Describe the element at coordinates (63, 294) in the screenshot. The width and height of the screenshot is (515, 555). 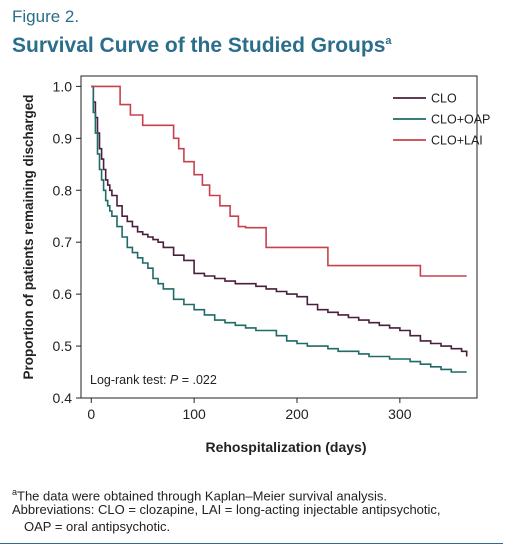
I see `y-tick-label: 0.6` at that location.